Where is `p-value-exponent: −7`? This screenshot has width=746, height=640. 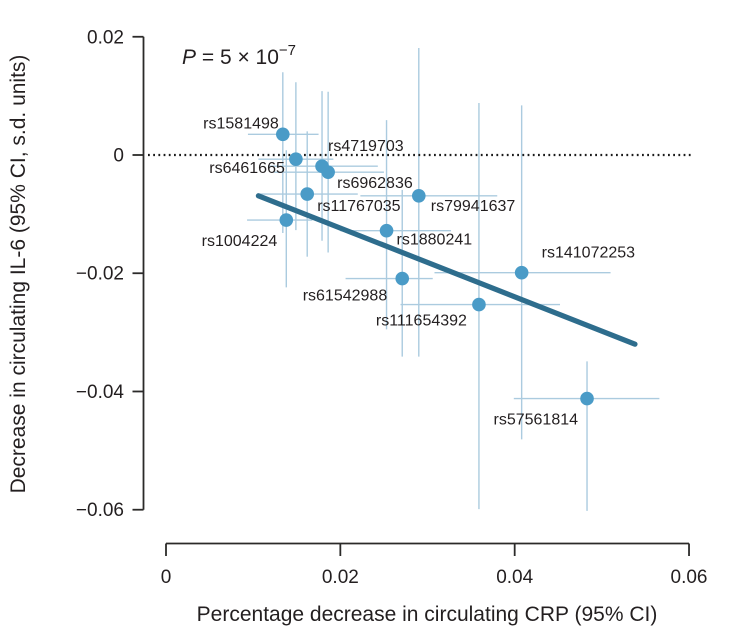
p-value-exponent: −7 is located at coordinates (287, 50).